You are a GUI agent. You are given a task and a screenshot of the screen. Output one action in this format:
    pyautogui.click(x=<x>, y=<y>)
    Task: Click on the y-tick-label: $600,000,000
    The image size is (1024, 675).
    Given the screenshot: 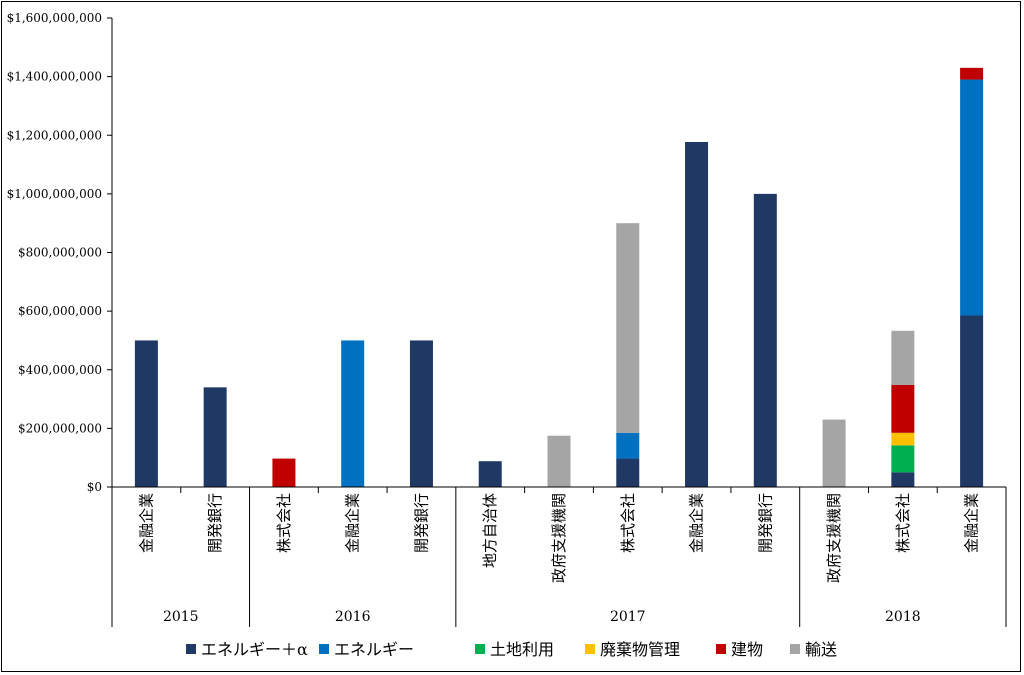 What is the action you would take?
    pyautogui.click(x=60, y=311)
    